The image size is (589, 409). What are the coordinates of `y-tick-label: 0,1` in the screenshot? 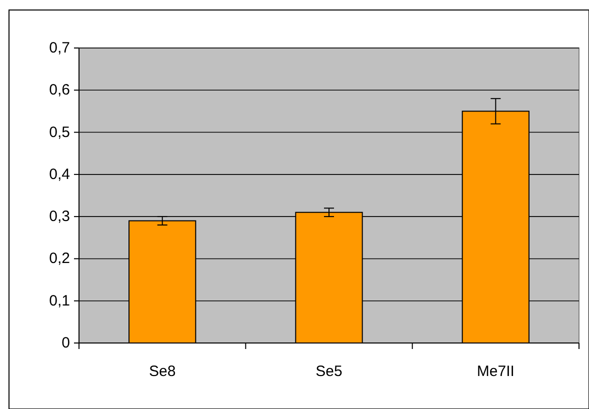 It's located at (59, 301).